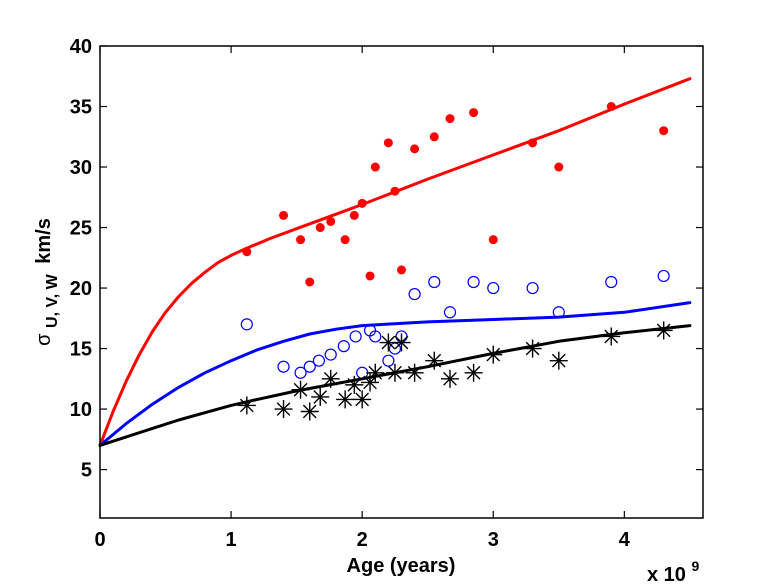  What do you see at coordinates (81, 229) in the screenshot?
I see `y-tick-label: 25` at bounding box center [81, 229].